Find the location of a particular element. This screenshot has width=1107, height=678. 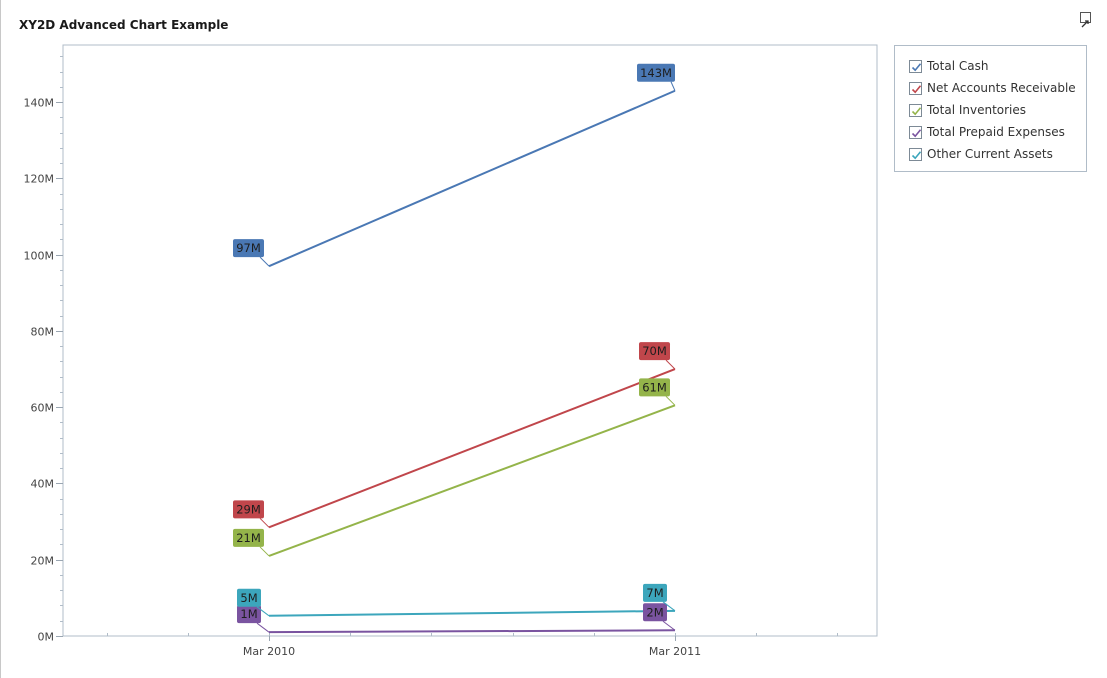

legend-item: Net Accounts Receivable is located at coordinates (990, 88).